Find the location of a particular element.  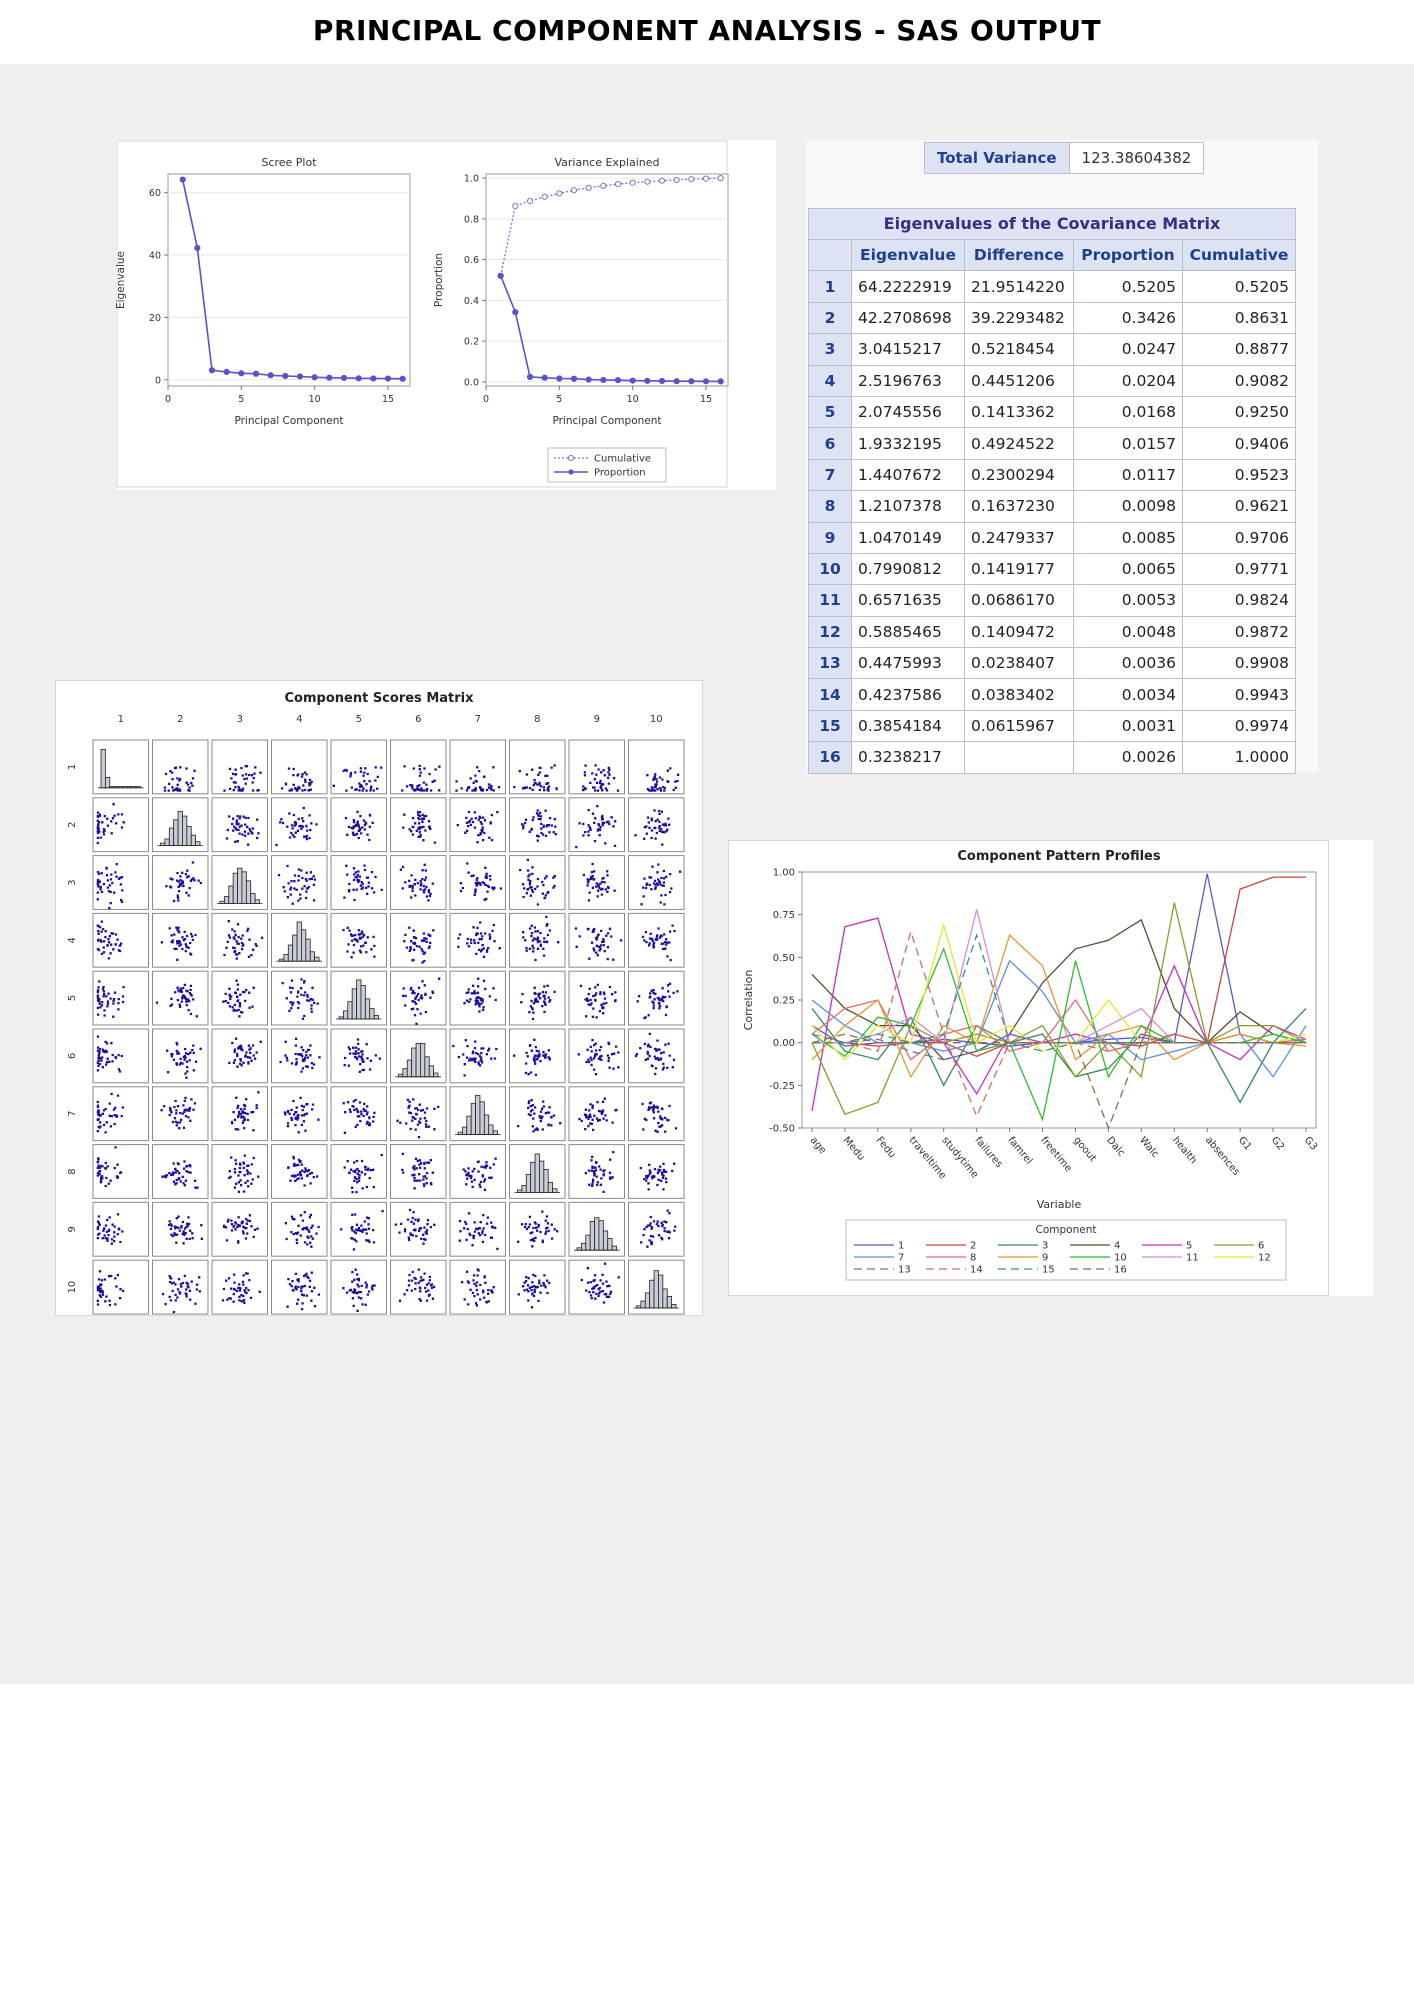

legend-proportion-marker is located at coordinates (571, 472).